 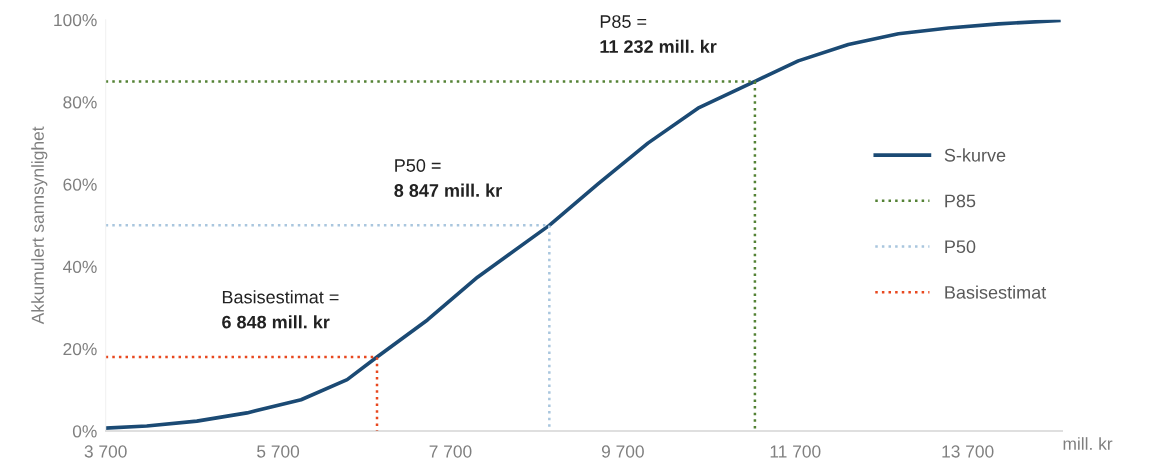 I want to click on annotation: 11 232 mill. kr, so click(x=658, y=46).